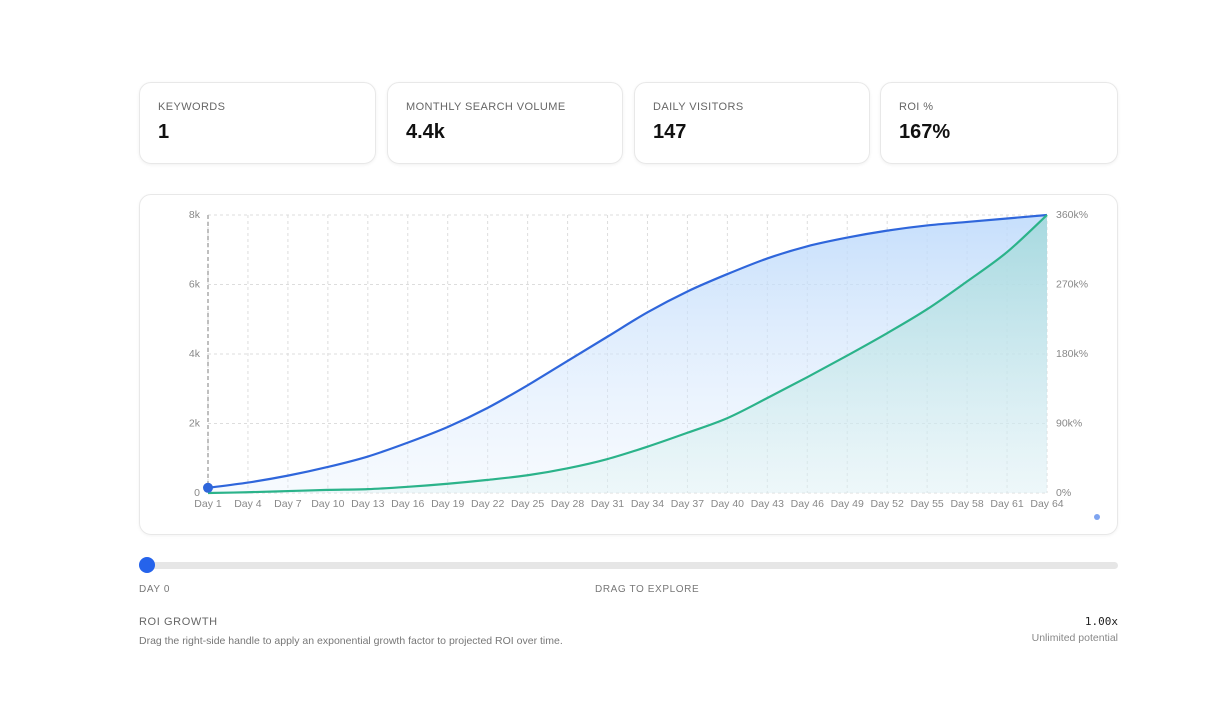 The height and width of the screenshot is (725, 1221). Describe the element at coordinates (367, 504) in the screenshot. I see `x-tick-label: Day 13` at that location.